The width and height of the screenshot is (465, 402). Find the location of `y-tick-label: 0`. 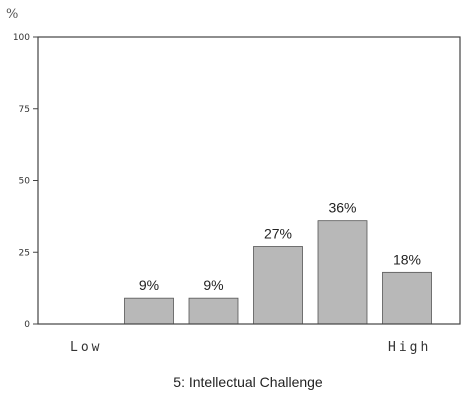

y-tick-label: 0 is located at coordinates (27, 325).